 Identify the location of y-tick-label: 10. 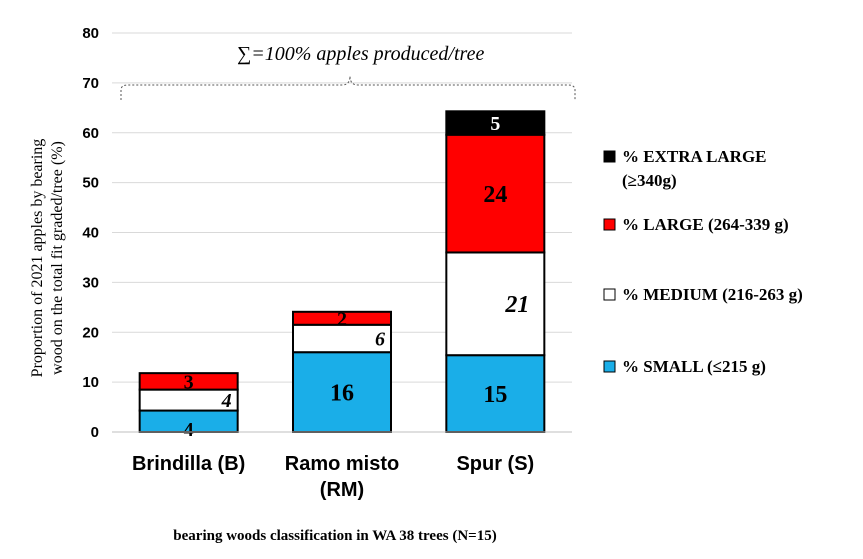
(90, 382).